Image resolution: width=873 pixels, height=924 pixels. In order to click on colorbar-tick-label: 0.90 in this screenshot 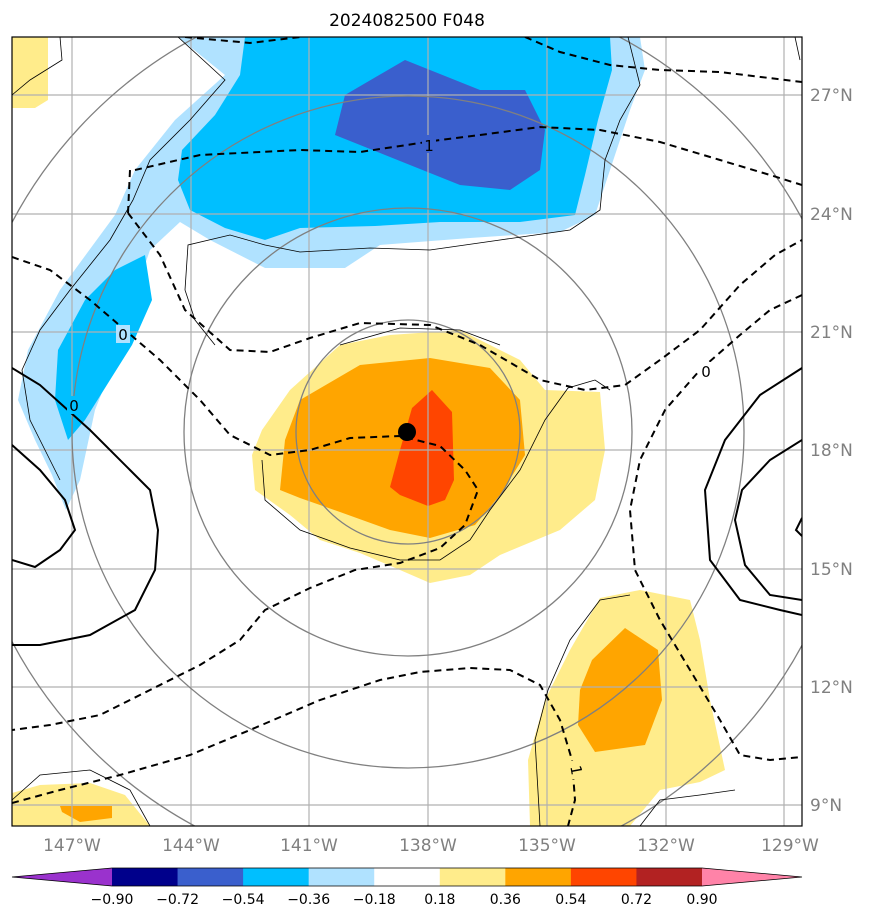, I will do `click(701, 900)`.